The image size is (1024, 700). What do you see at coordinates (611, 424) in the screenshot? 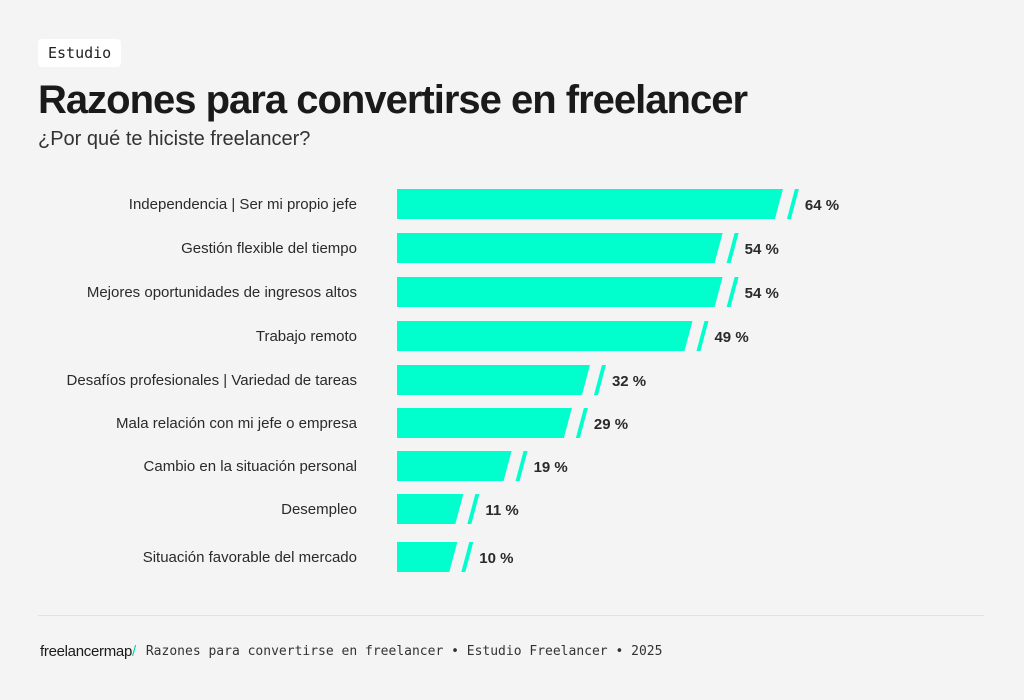
I see `value-label: 29 %` at bounding box center [611, 424].